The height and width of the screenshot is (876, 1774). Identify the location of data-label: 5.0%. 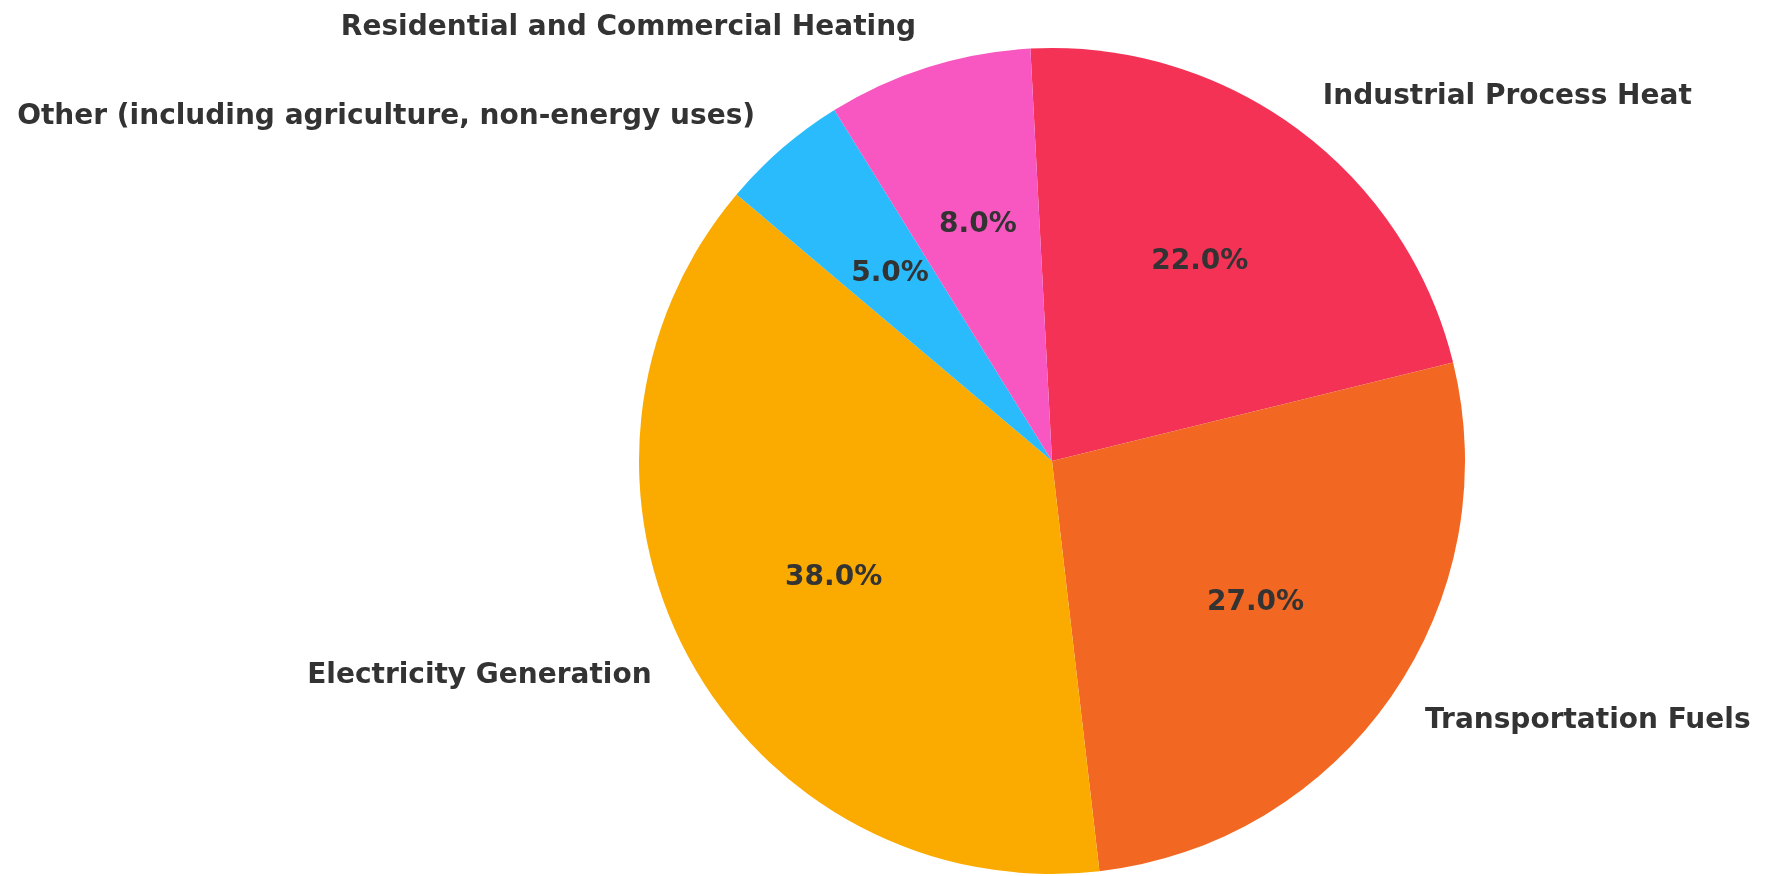
(890, 271).